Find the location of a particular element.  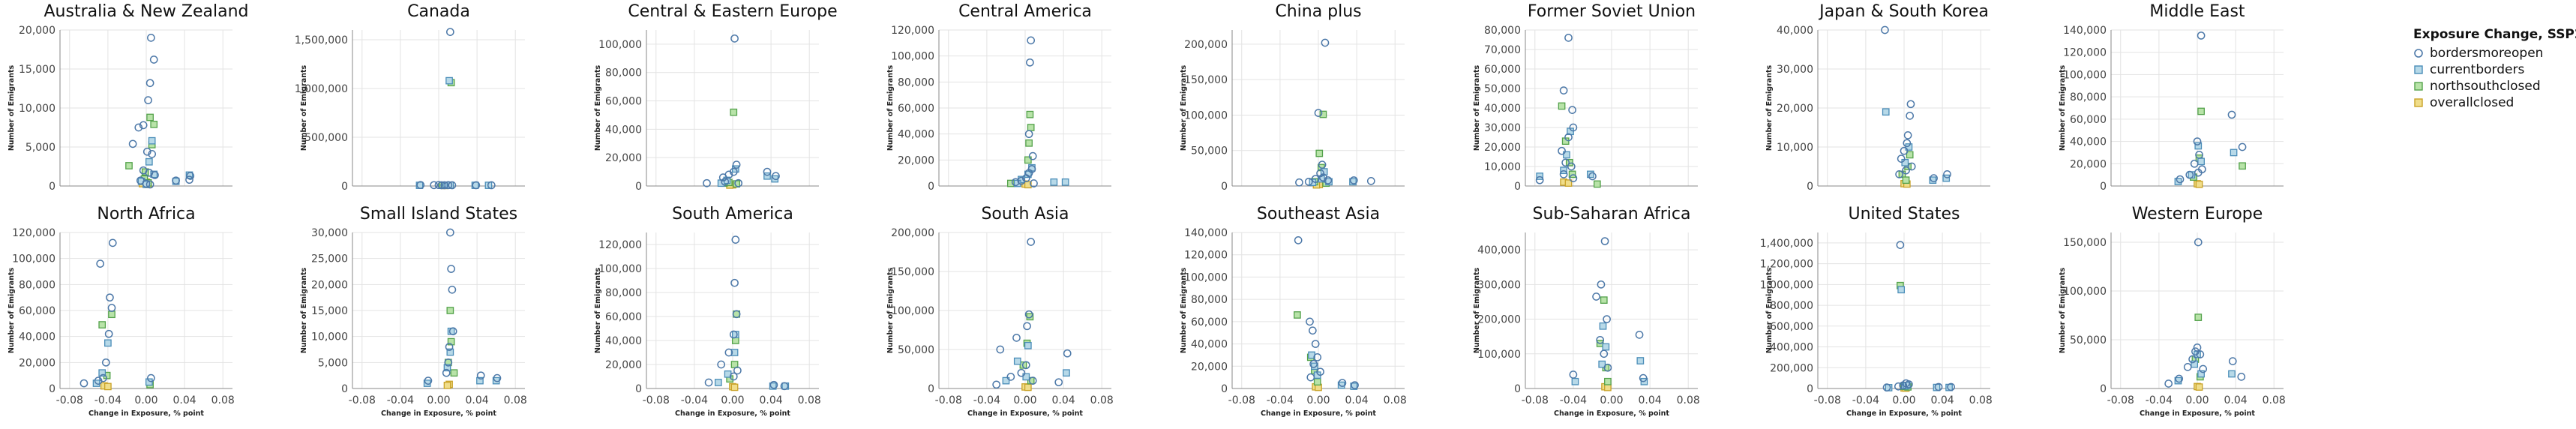

panel-title: Japan & South Korea is located at coordinates (1904, 11).